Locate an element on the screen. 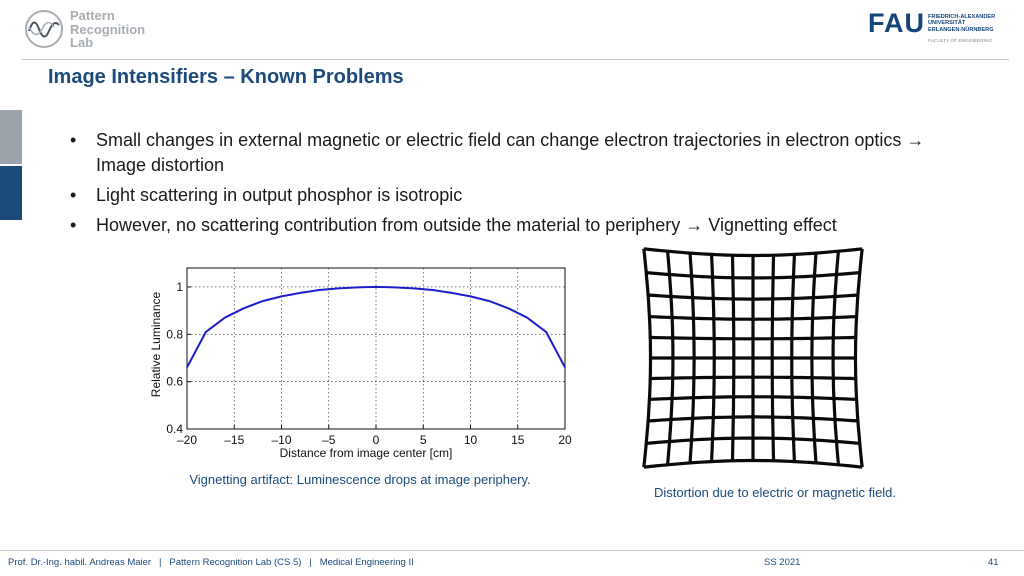 This screenshot has width=1024, height=576. x-tick-label: 10 is located at coordinates (471, 440).